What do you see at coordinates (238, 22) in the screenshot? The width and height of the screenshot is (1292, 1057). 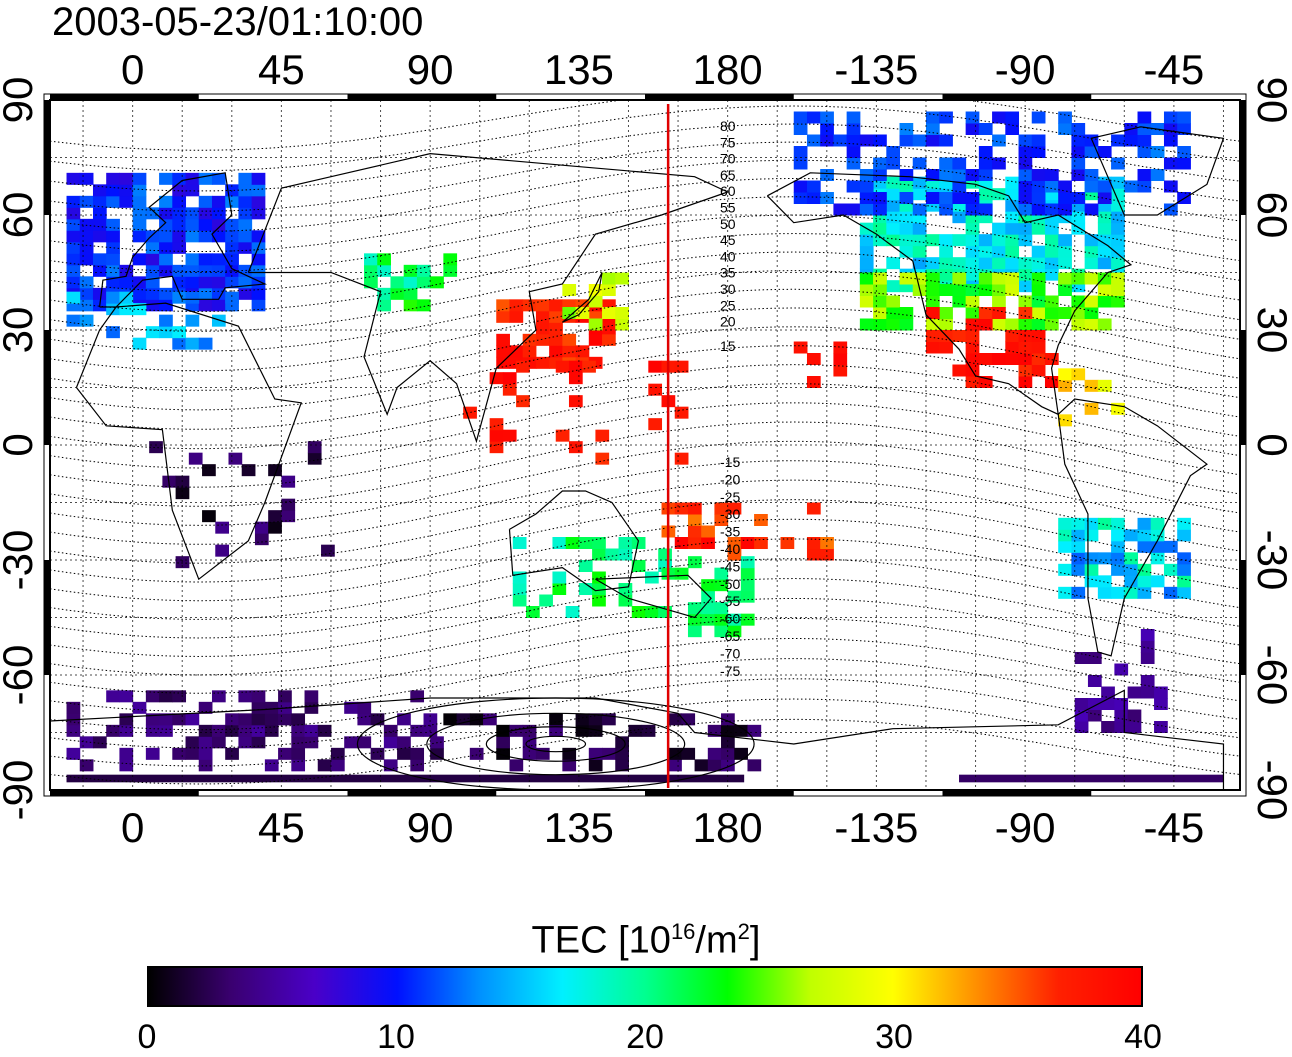 I see `plot-title: 2003-05-23/01:10:00` at bounding box center [238, 22].